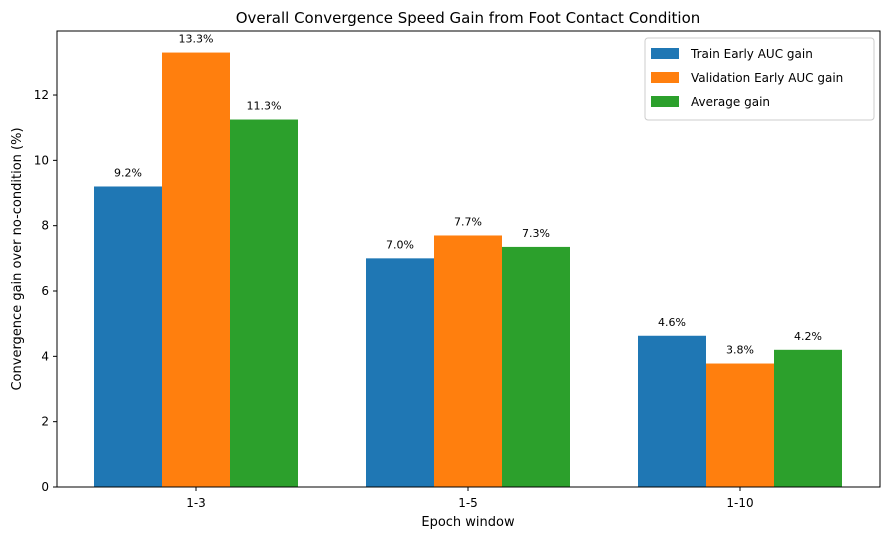 The height and width of the screenshot is (540, 889). Describe the element at coordinates (739, 503) in the screenshot. I see `x-tick-label: 1-10` at that location.